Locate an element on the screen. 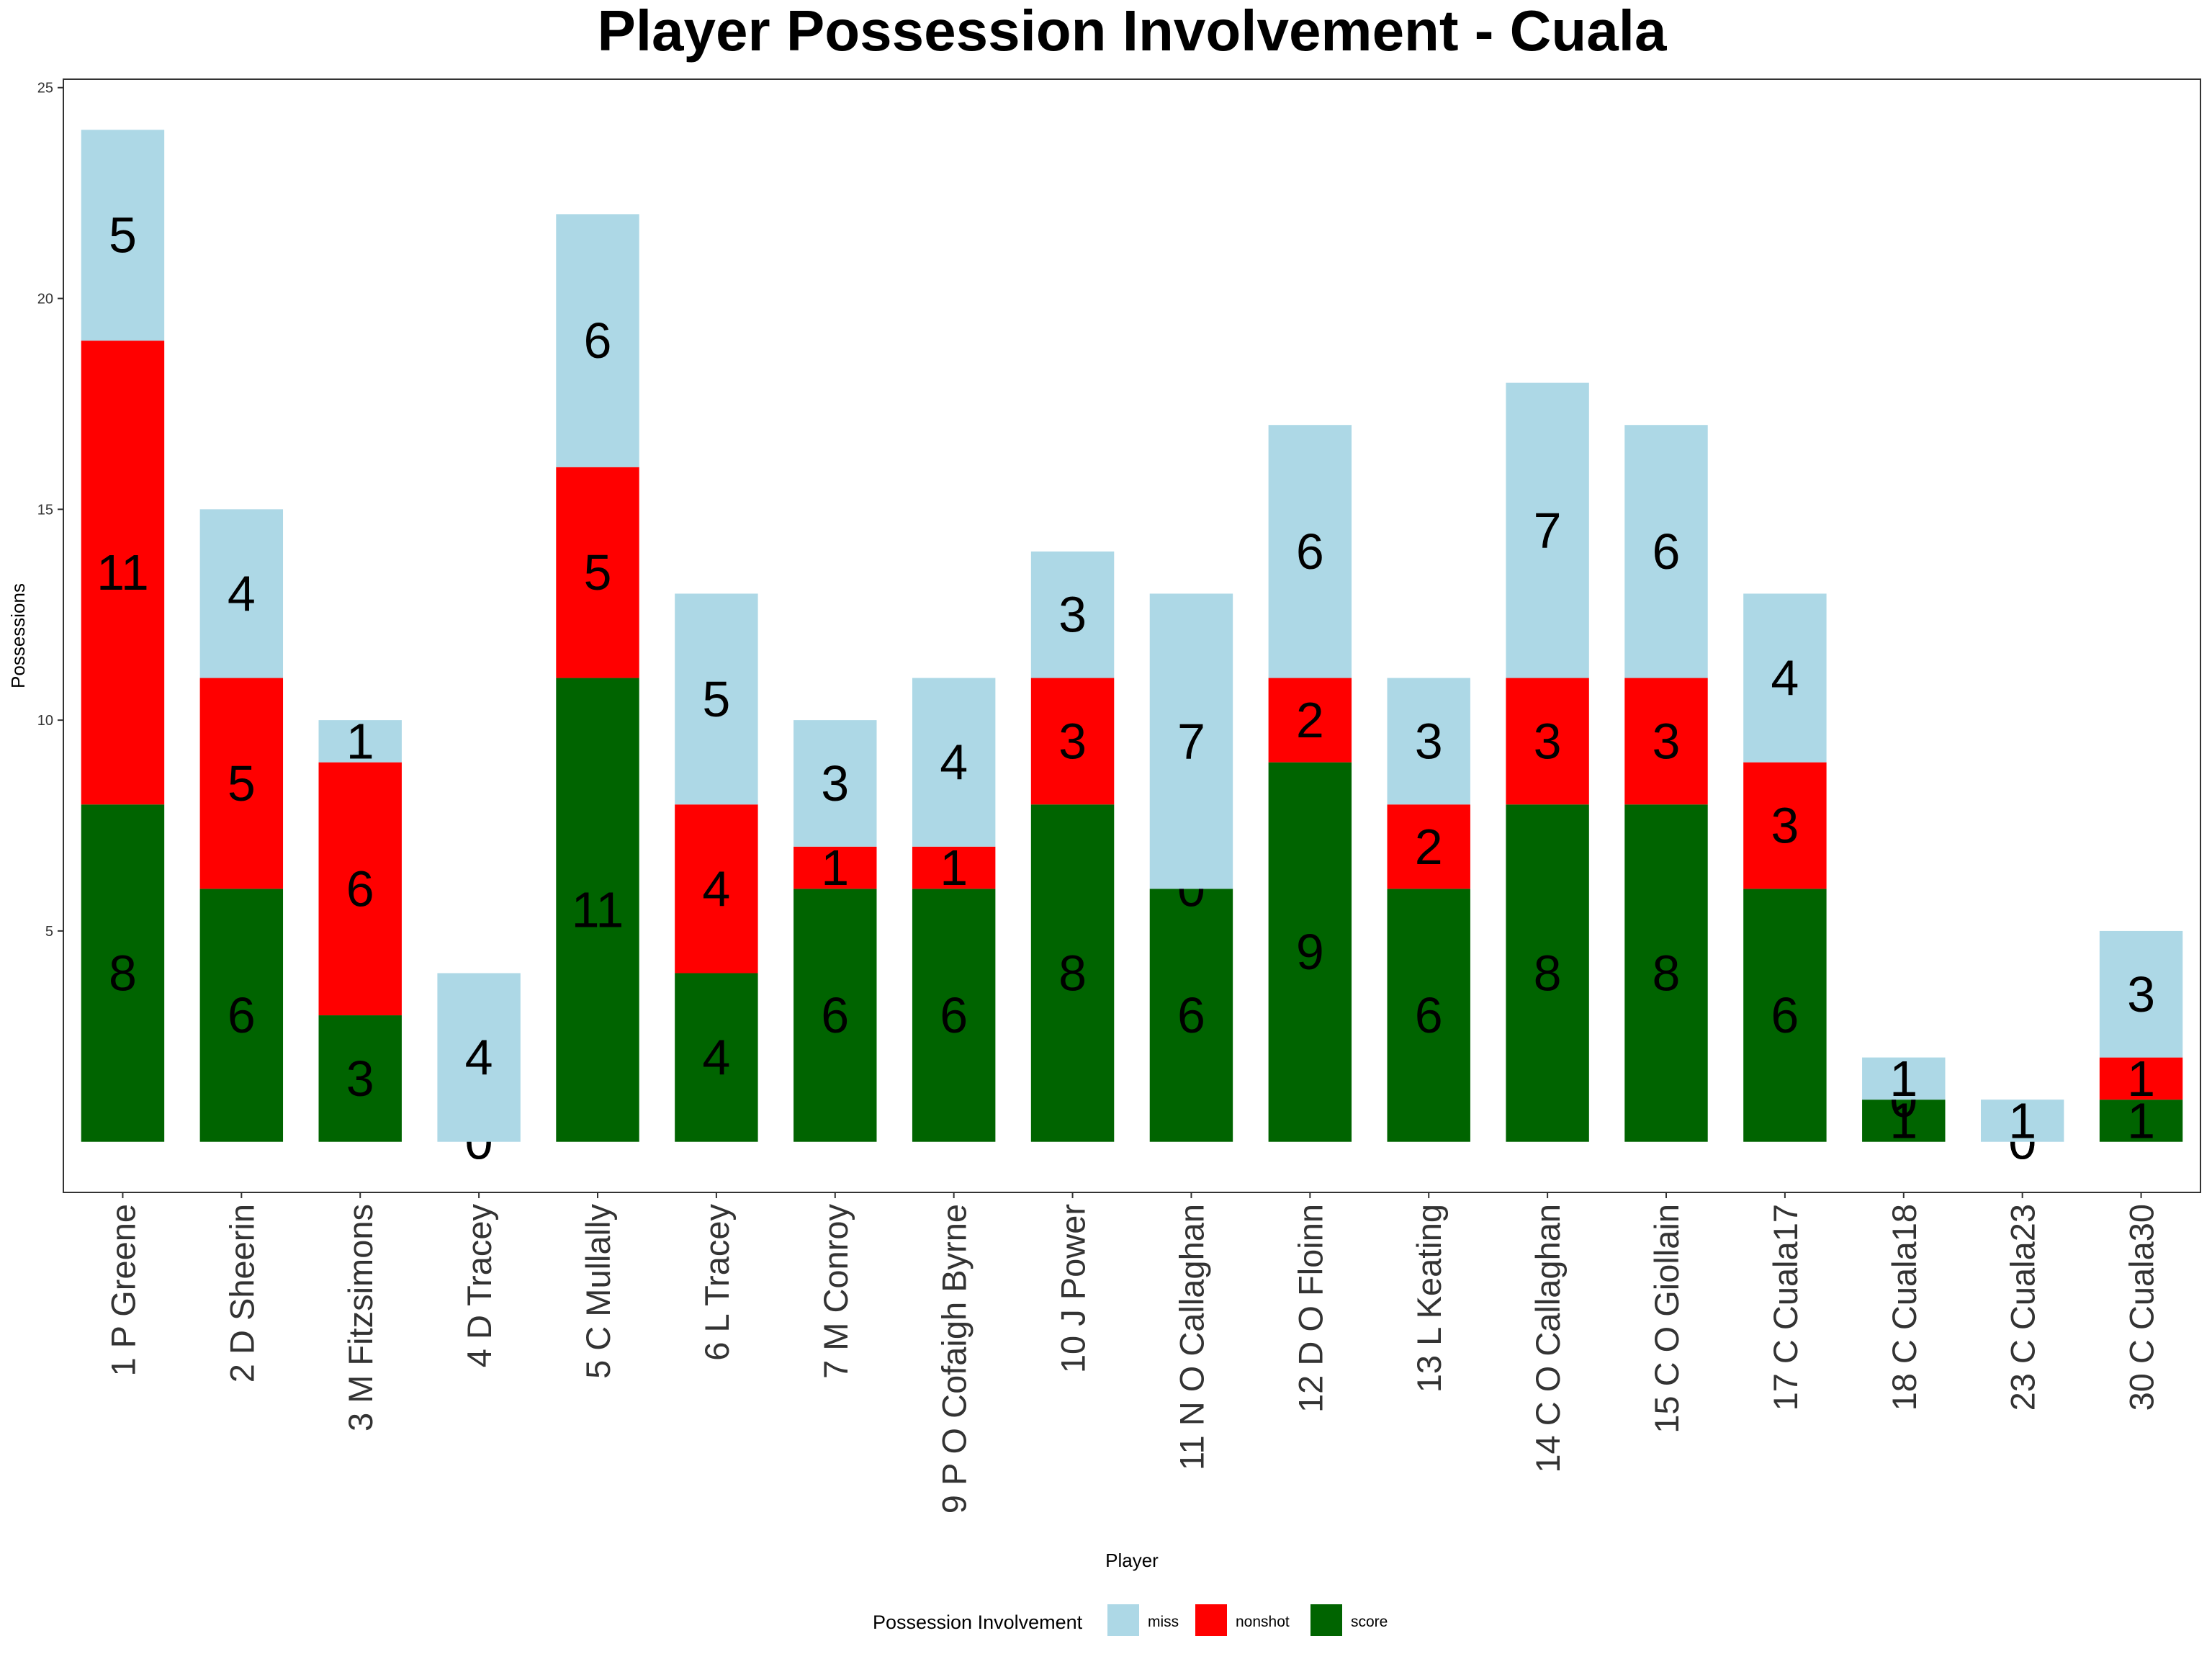  bar-group: 6 5 4 is located at coordinates (242, 826).